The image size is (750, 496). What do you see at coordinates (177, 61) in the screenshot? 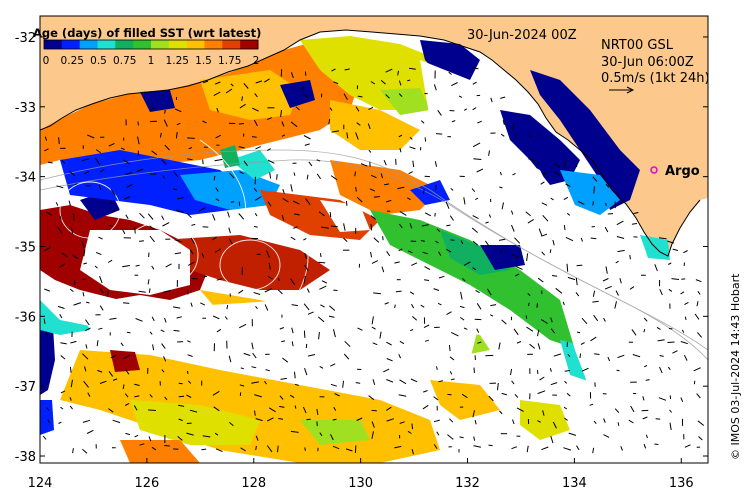
I see `colorbar-tick-label: 1.25` at bounding box center [177, 61].